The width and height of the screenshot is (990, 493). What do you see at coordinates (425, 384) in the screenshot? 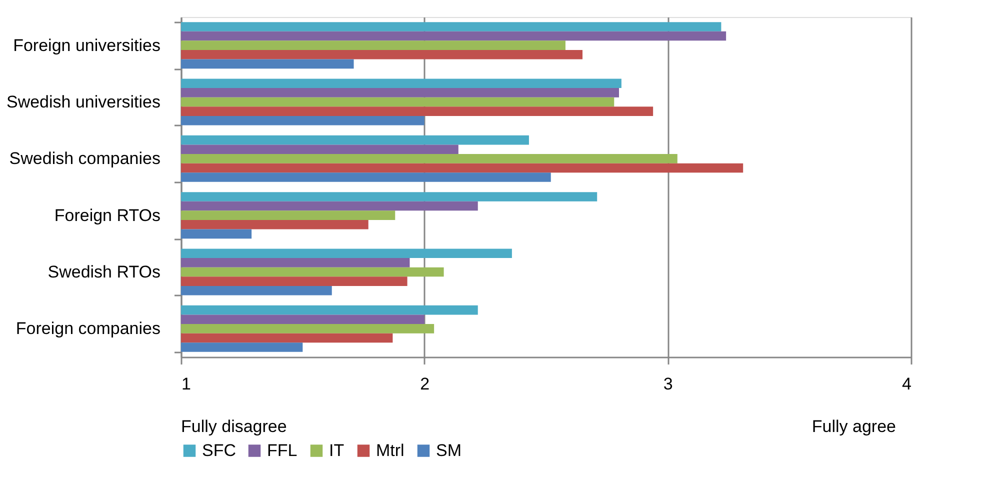
I see `x-tick-label: 2` at bounding box center [425, 384].